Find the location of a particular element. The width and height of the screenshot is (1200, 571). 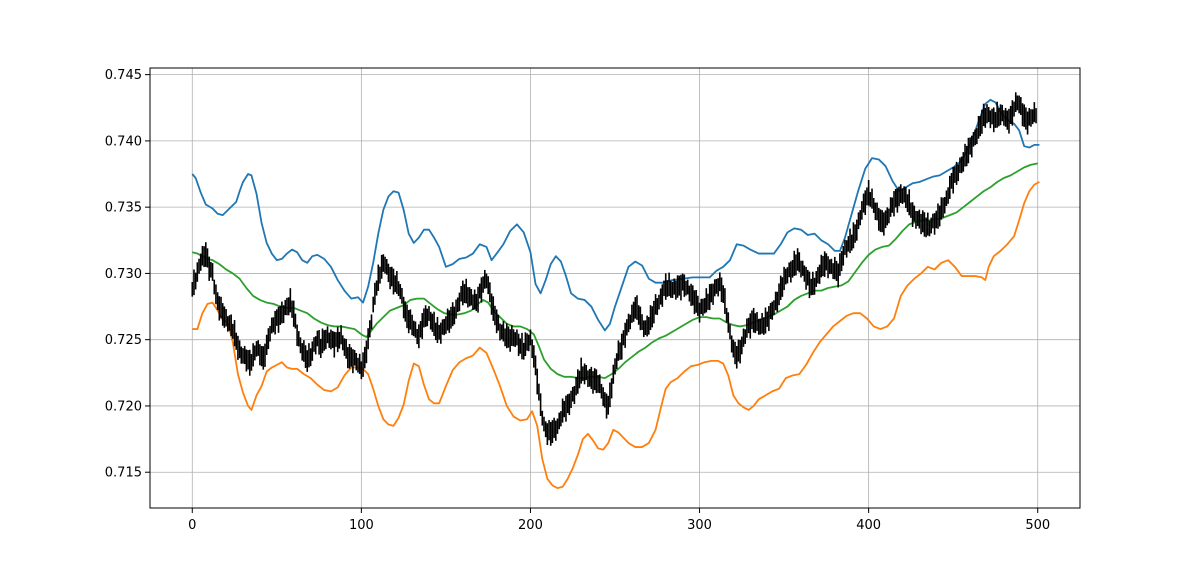

y-tick-label: 0.740 is located at coordinates (123, 141).